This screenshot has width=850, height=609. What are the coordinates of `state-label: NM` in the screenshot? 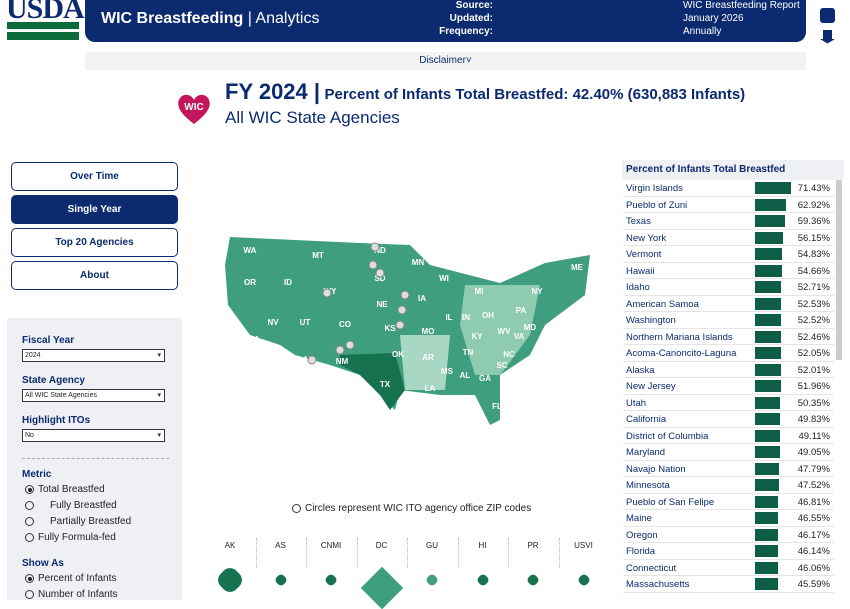 It's located at (342, 361).